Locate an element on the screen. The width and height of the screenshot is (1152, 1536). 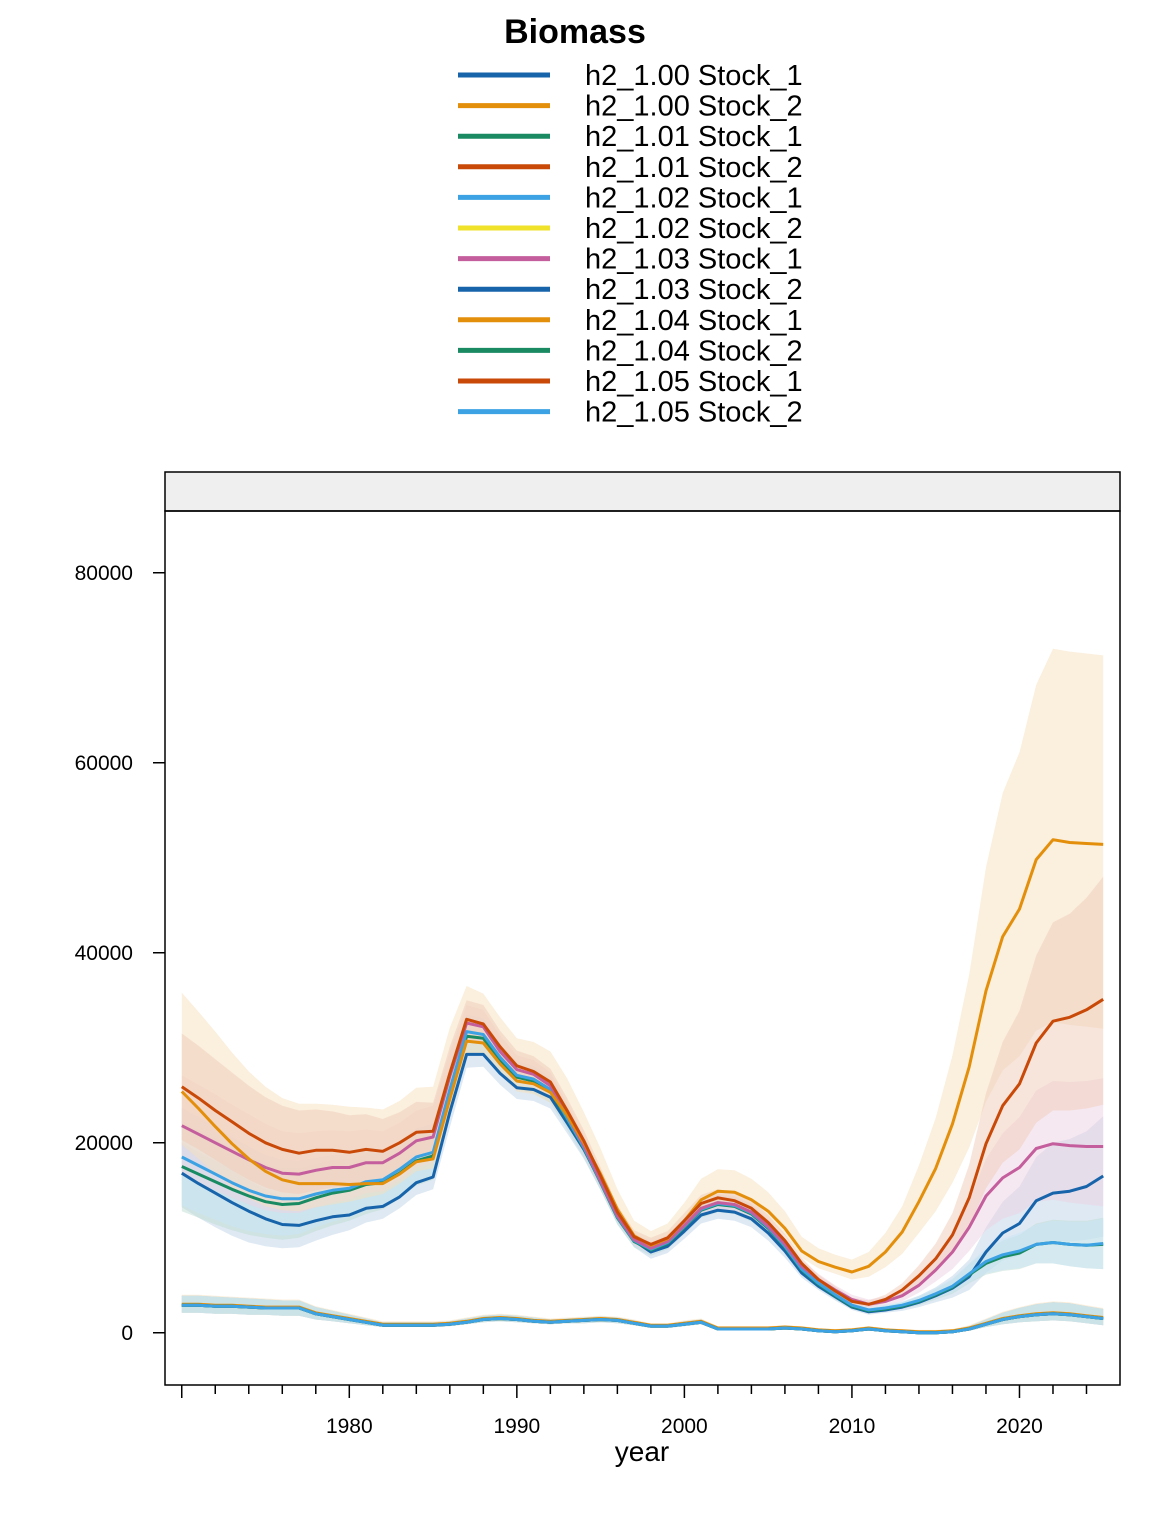
y-tick-label: 0 is located at coordinates (127, 1333).